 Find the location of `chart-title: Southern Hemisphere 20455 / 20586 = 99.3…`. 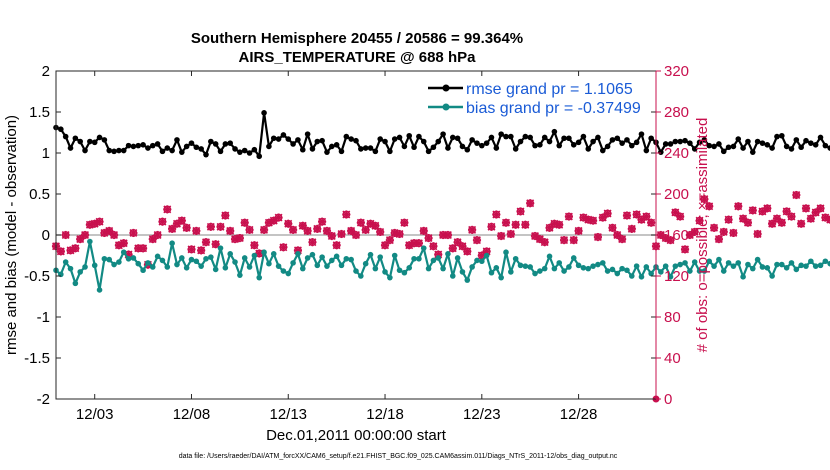

chart-title: Southern Hemisphere 20455 / 20586 = 99.3… is located at coordinates (357, 38).